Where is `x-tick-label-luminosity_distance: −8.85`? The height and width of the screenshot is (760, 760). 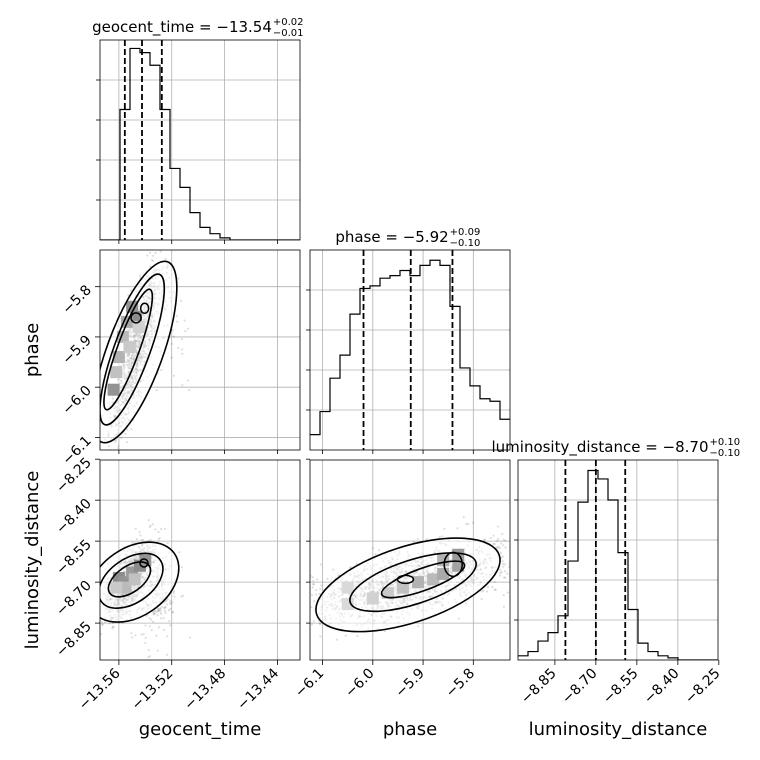
x-tick-label-luminosity_distance: −8.85 is located at coordinates (539, 687).